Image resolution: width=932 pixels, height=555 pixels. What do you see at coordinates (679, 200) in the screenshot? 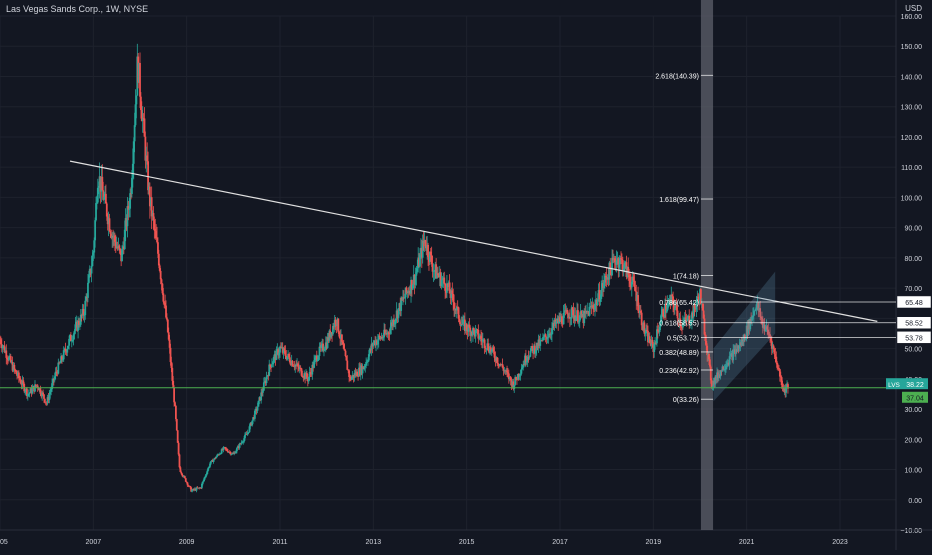
I see `fib-level-label: 1.618(99.47)` at bounding box center [679, 200].